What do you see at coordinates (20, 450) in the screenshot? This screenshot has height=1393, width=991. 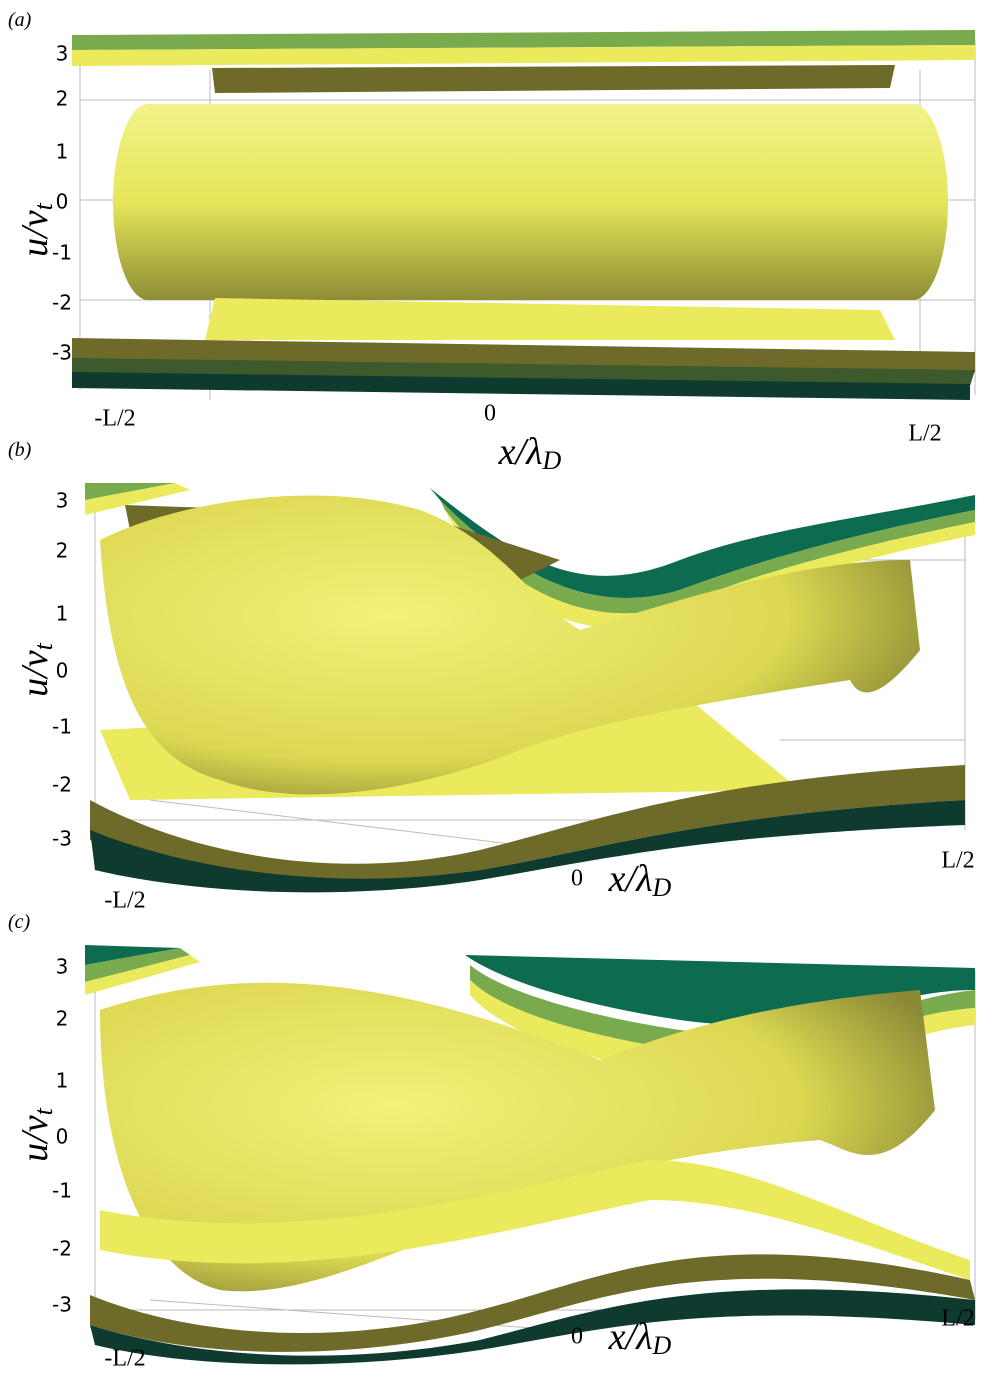 I see `panel-label: (b)` at bounding box center [20, 450].